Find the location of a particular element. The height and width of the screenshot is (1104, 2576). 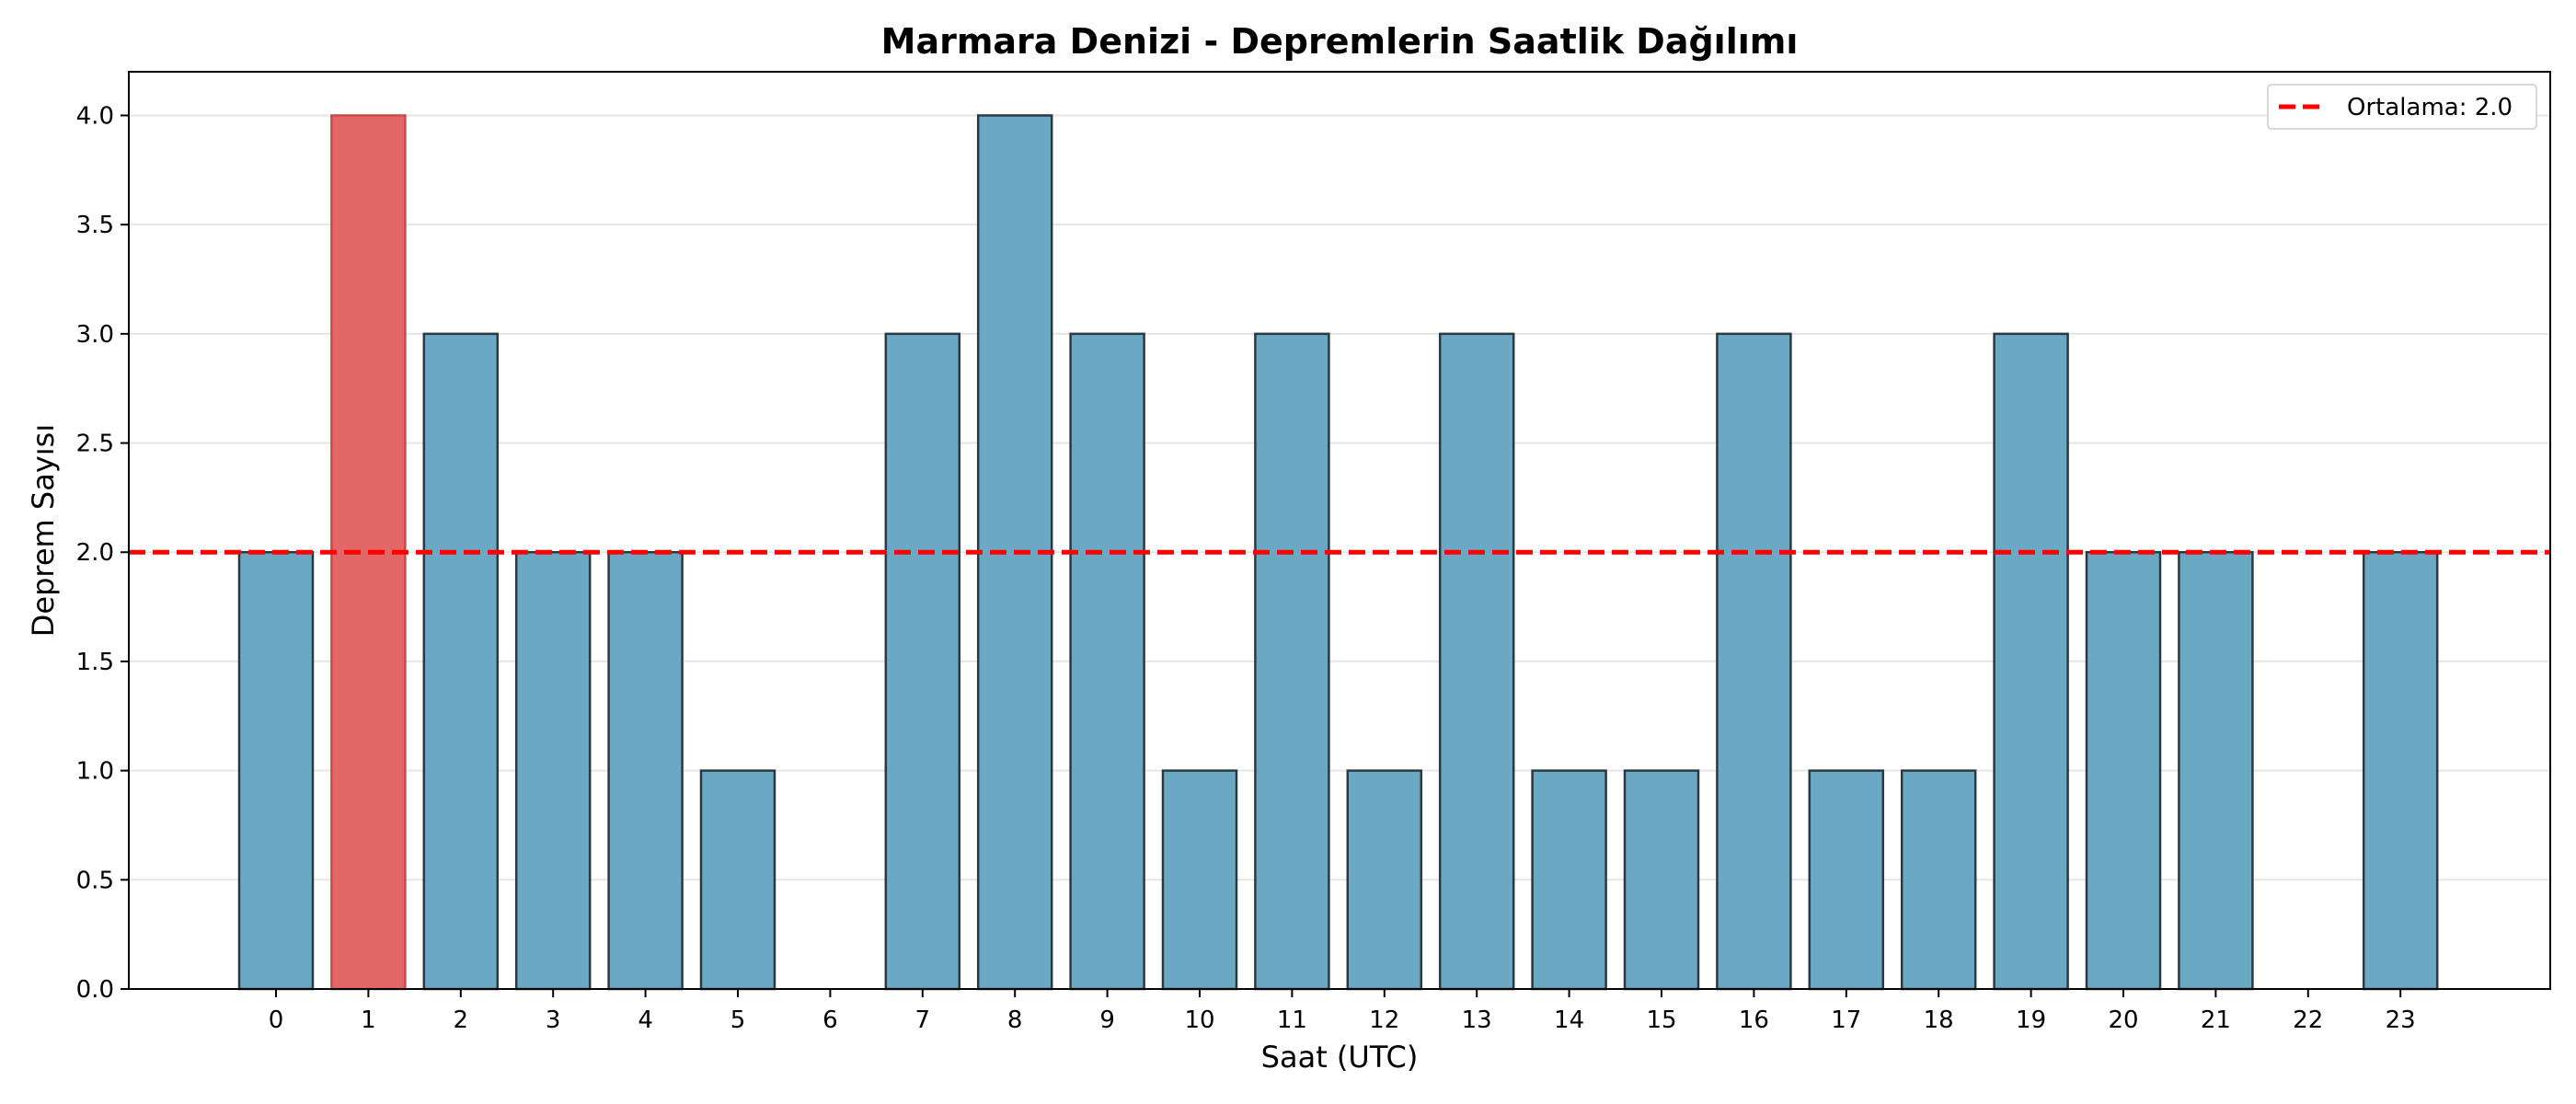

x-tick-label: 20 is located at coordinates (2123, 1020).